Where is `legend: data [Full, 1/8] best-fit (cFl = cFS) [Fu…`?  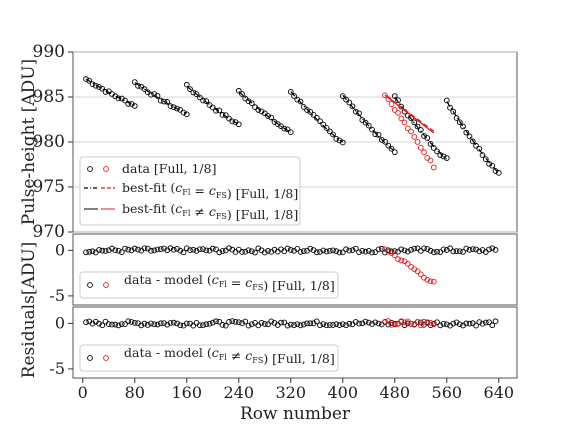 legend: data [Full, 1/8] best-fit (cFl = cFS) [Fu… is located at coordinates (190, 191).